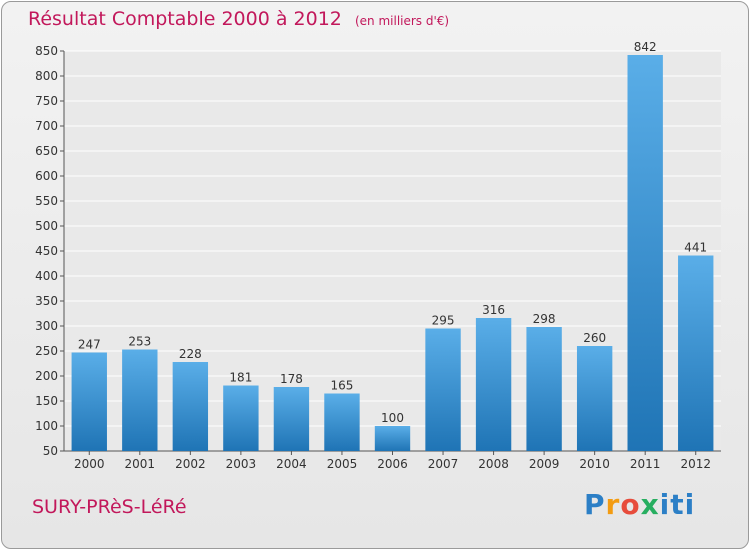 This screenshot has width=750, height=550. What do you see at coordinates (240, 378) in the screenshot?
I see `data-label: 181` at bounding box center [240, 378].